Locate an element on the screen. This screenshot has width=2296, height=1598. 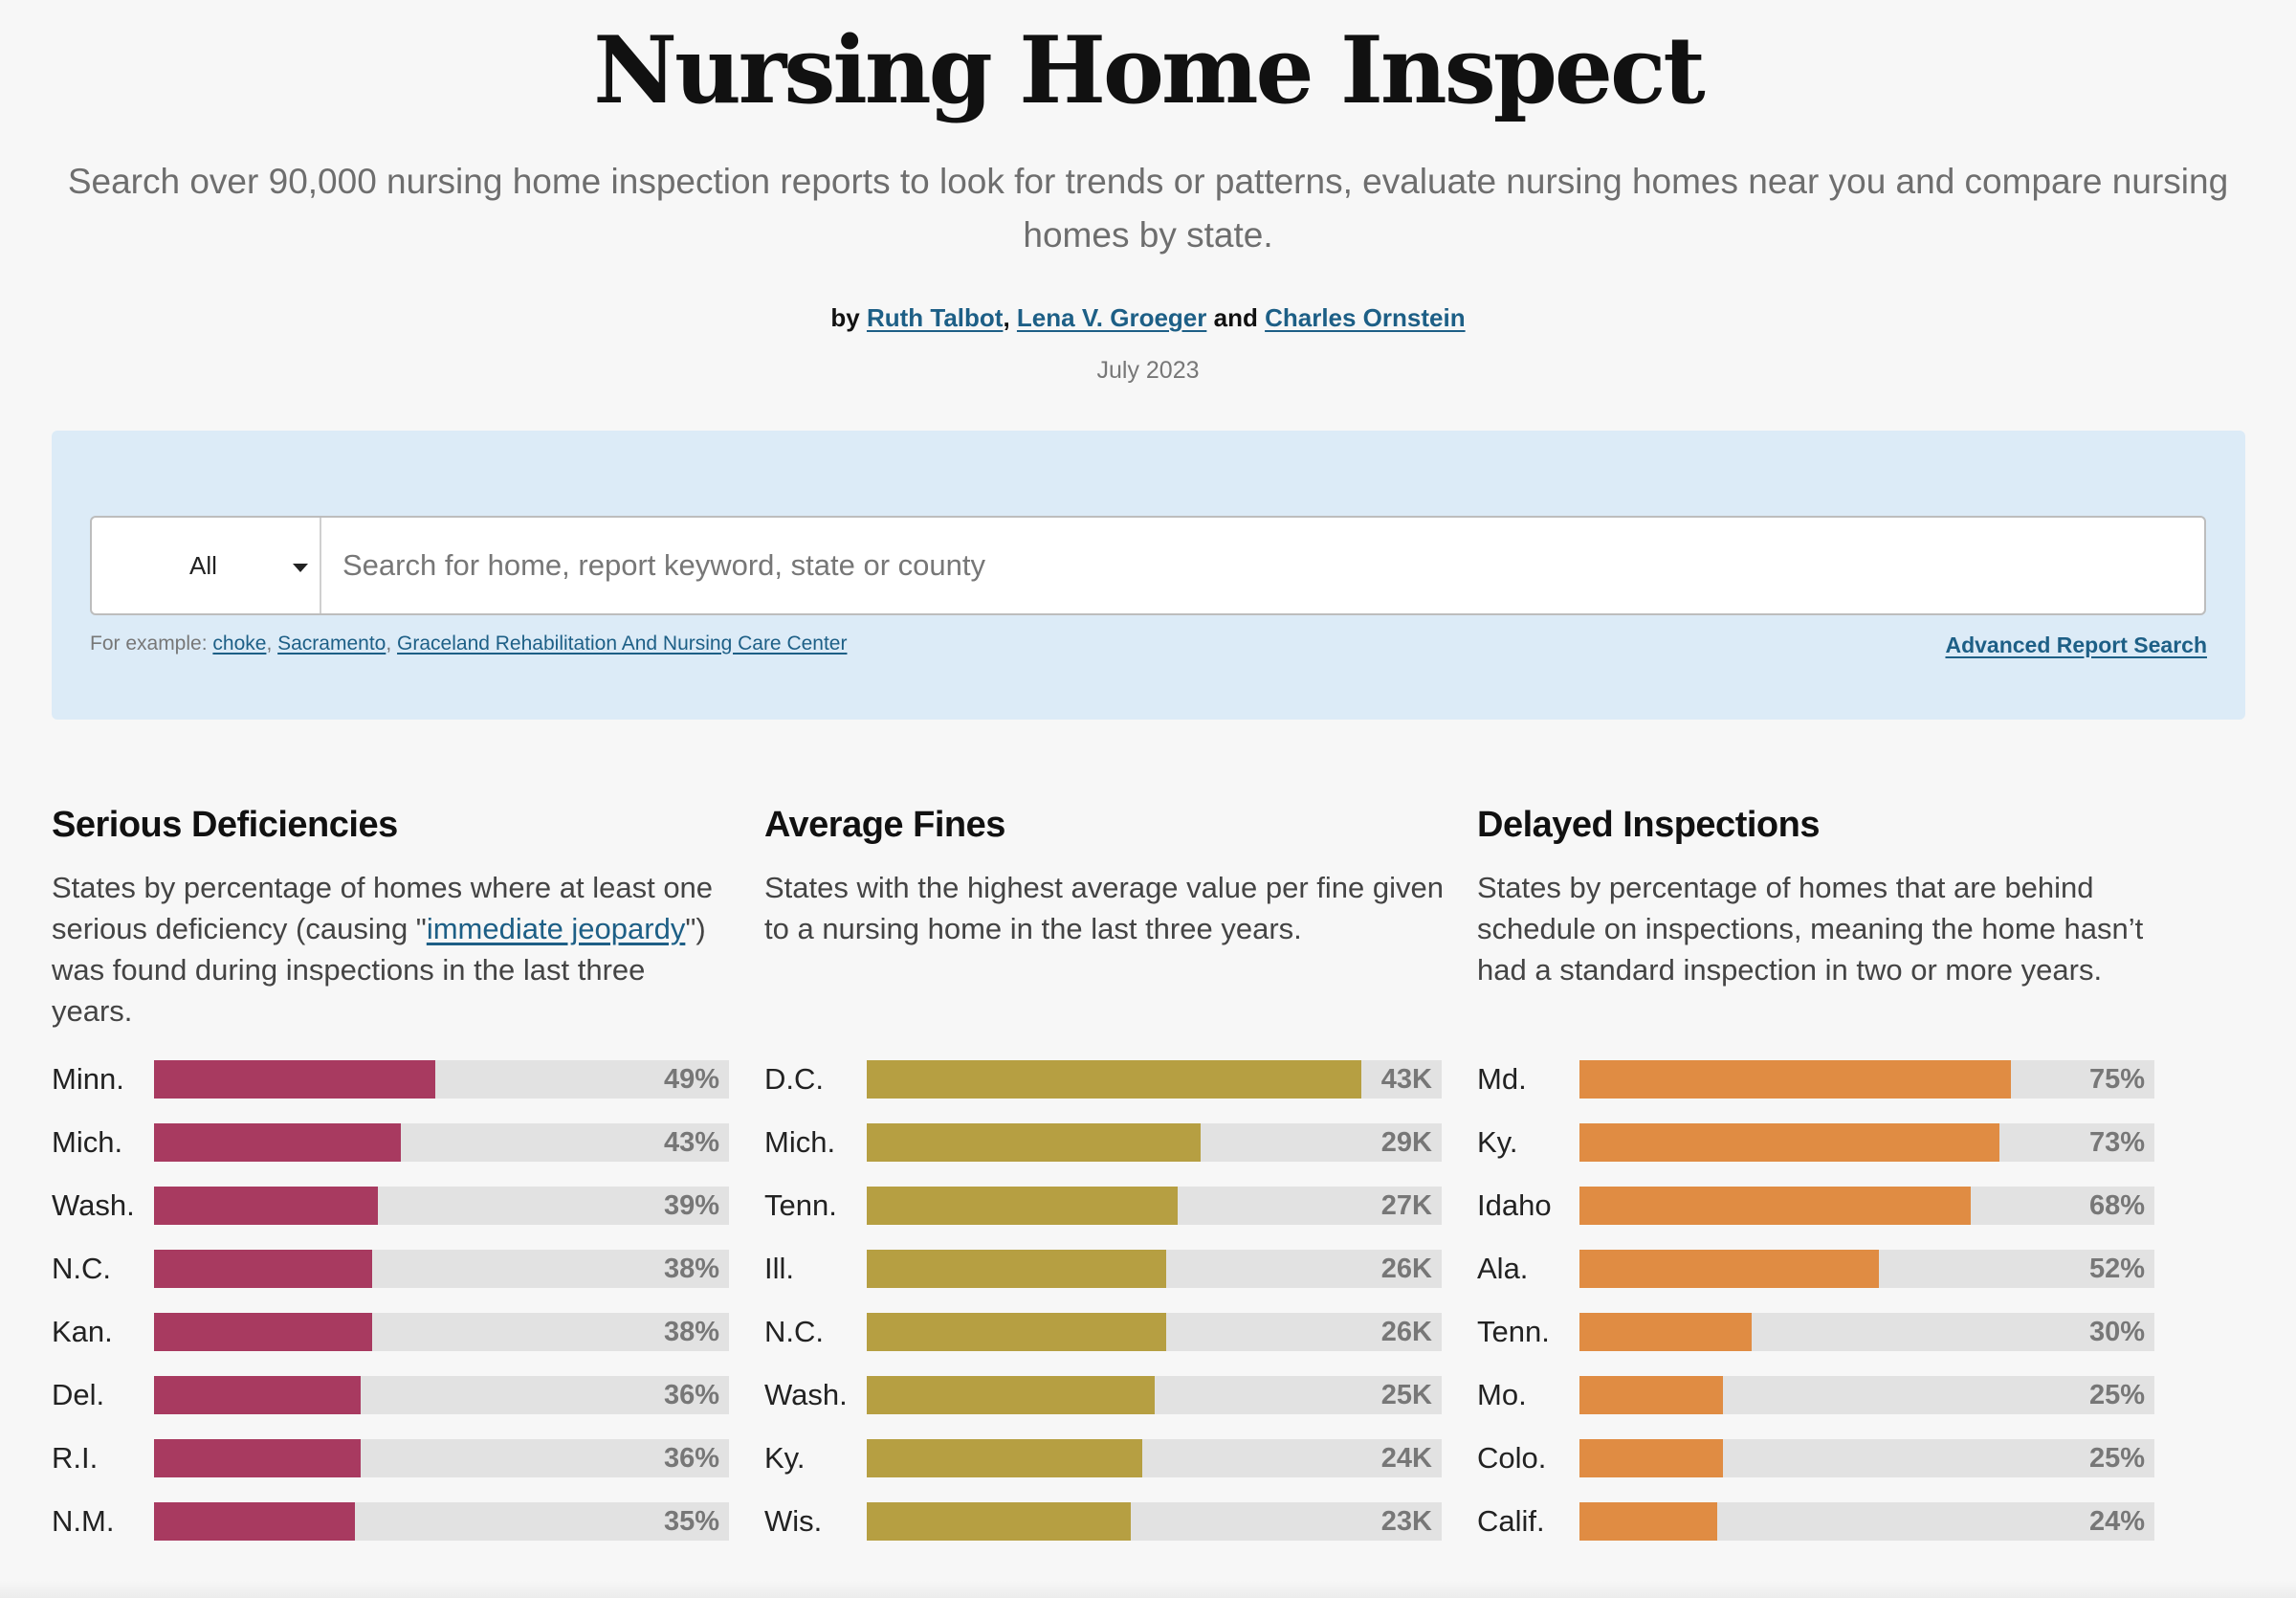
bar-row: Tenn. 30% is located at coordinates (1817, 1344).